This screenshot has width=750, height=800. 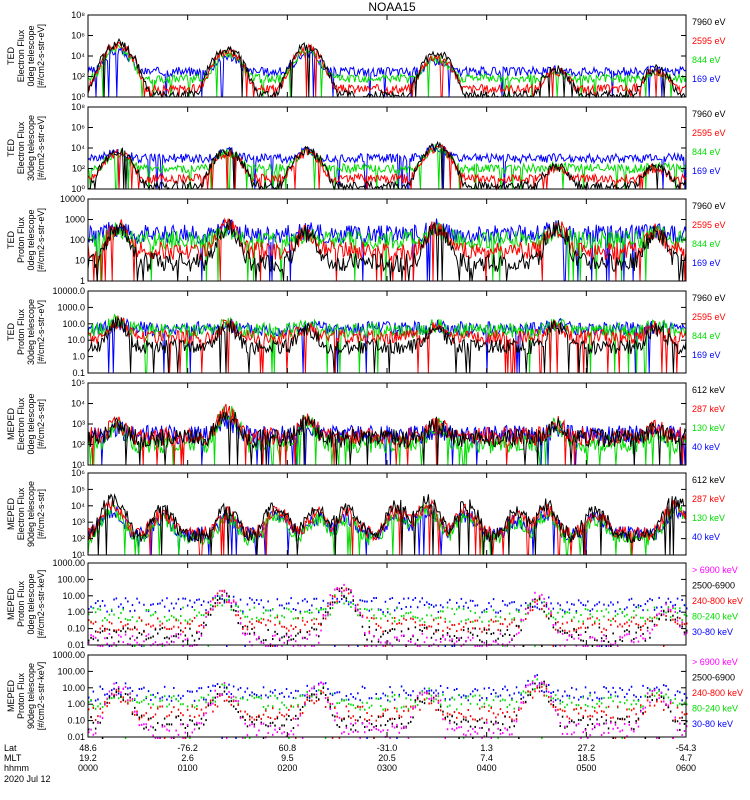 I want to click on y-tick-label: 10⁵, so click(x=78, y=383).